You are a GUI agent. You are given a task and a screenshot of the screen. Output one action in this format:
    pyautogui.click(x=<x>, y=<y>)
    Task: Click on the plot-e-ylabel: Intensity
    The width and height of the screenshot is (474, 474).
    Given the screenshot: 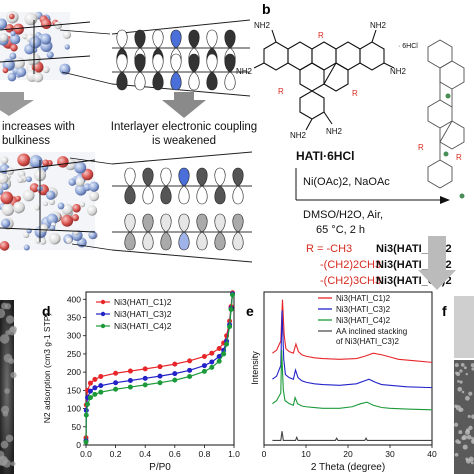 What is the action you would take?
    pyautogui.click(x=255, y=368)
    